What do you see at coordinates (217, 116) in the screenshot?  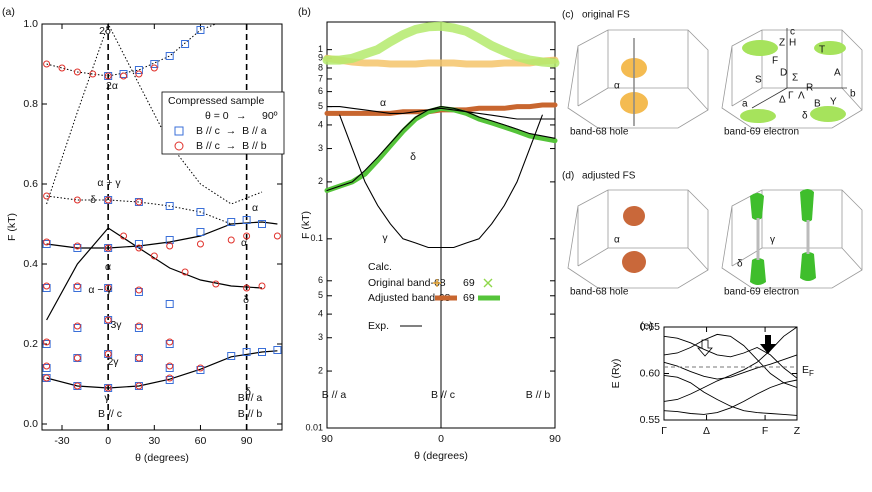 I see `legend-header: θ = 0` at bounding box center [217, 116].